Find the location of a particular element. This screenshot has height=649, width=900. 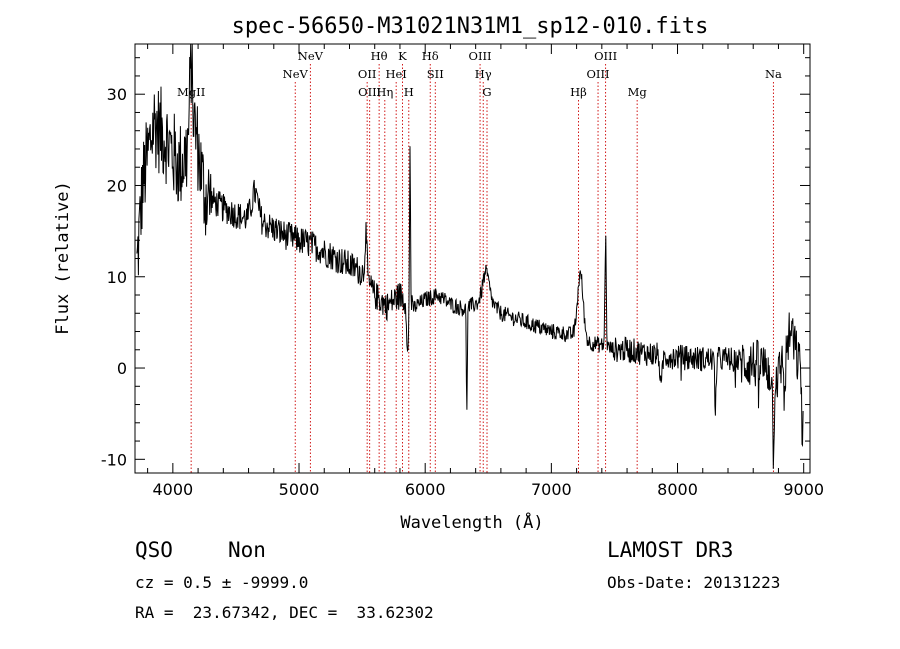

chart-title: spec-56650-M31021N31M1_sp12-010.fits is located at coordinates (470, 26).